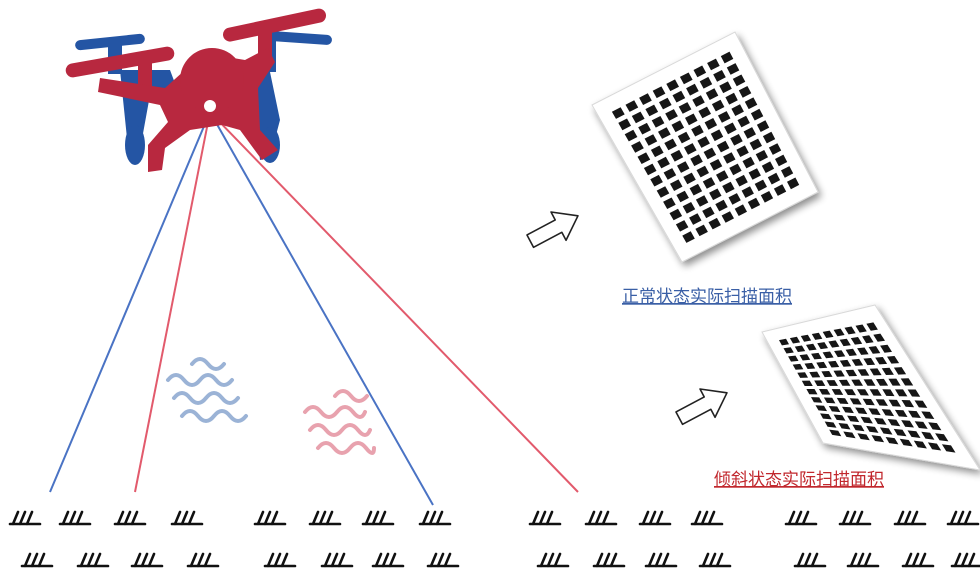 The width and height of the screenshot is (980, 576). Describe the element at coordinates (339, 422) in the screenshot. I see `wave-icon-red` at that location.